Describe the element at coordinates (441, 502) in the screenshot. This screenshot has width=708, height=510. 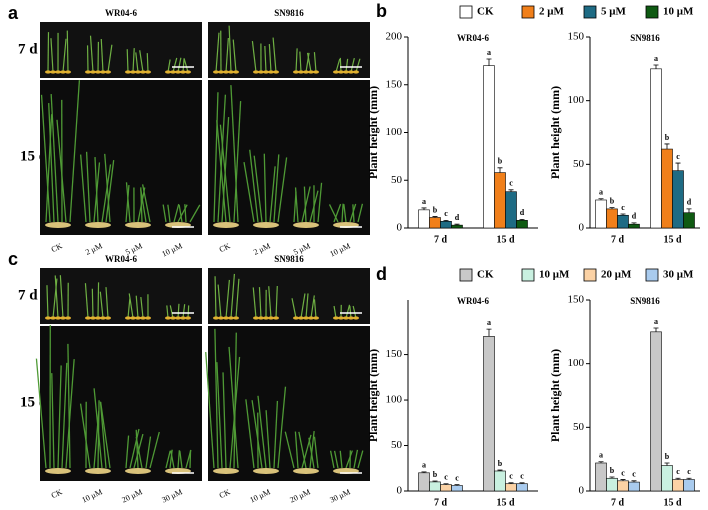
I see `x-tick-label: 7 d` at that location.